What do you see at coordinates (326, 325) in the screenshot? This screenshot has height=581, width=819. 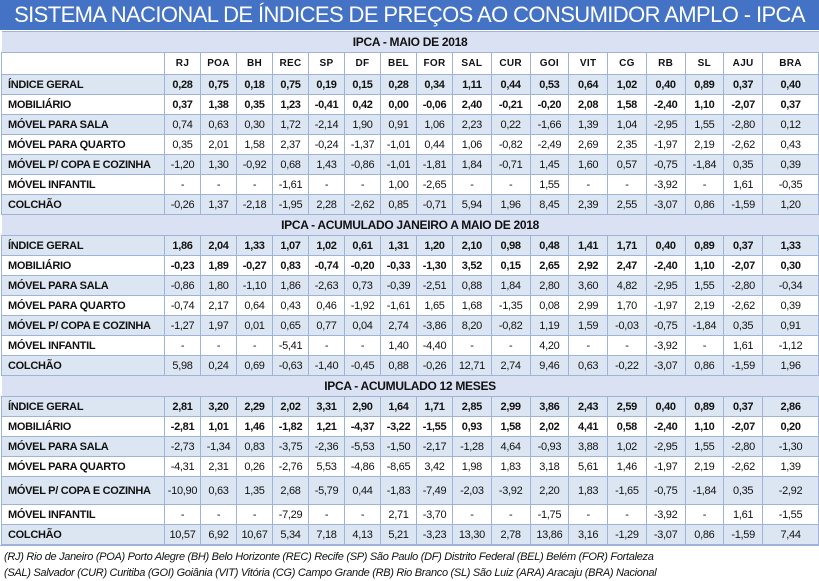 I see `value-cell: 0,77` at bounding box center [326, 325].